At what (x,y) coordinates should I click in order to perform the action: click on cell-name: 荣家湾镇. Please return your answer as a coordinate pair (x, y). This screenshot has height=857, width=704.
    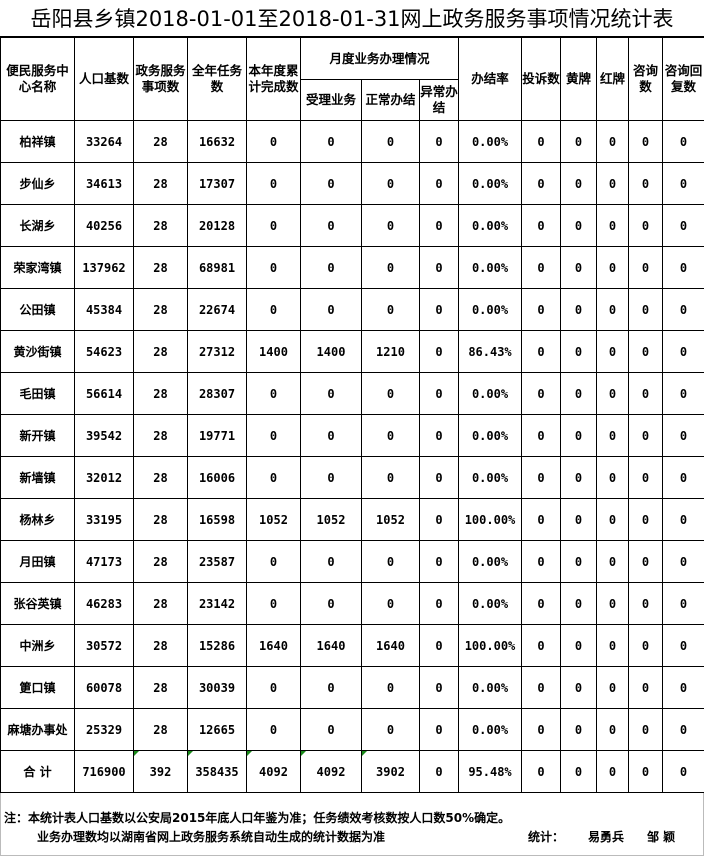
    Looking at the image, I should click on (37, 267).